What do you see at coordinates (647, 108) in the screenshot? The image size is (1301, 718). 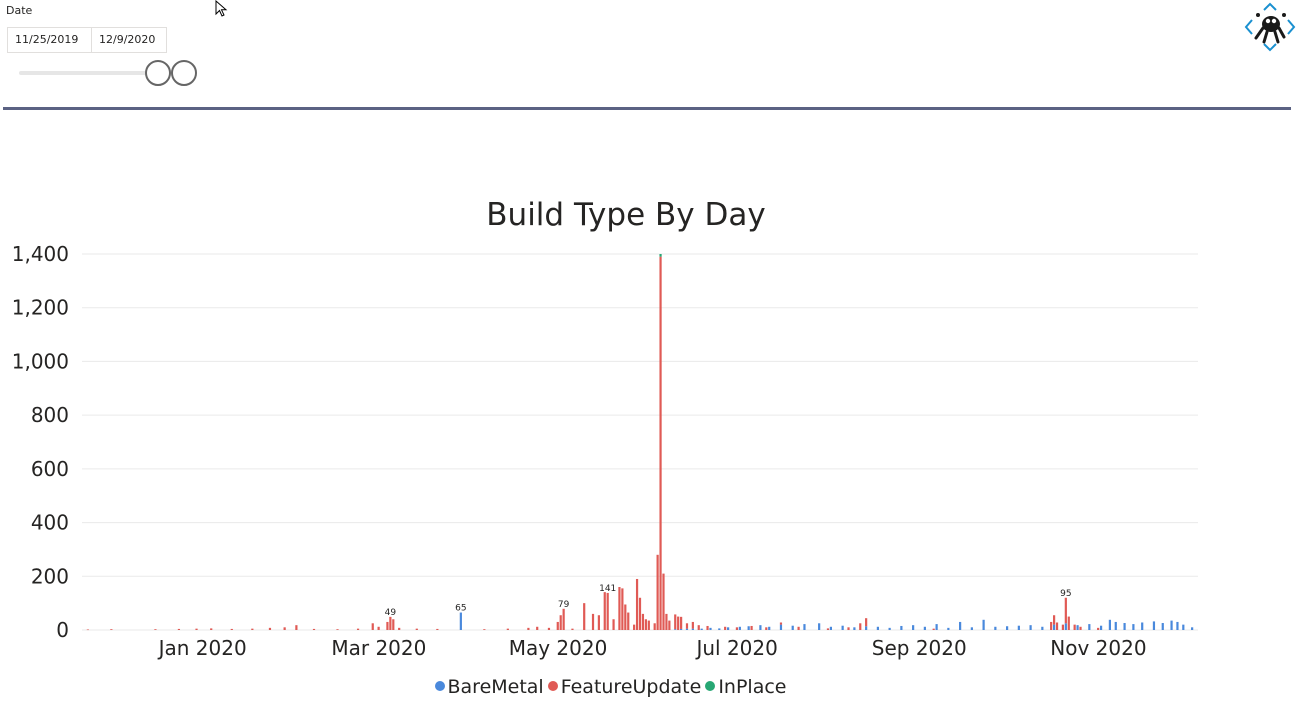 I see `header-divider` at bounding box center [647, 108].